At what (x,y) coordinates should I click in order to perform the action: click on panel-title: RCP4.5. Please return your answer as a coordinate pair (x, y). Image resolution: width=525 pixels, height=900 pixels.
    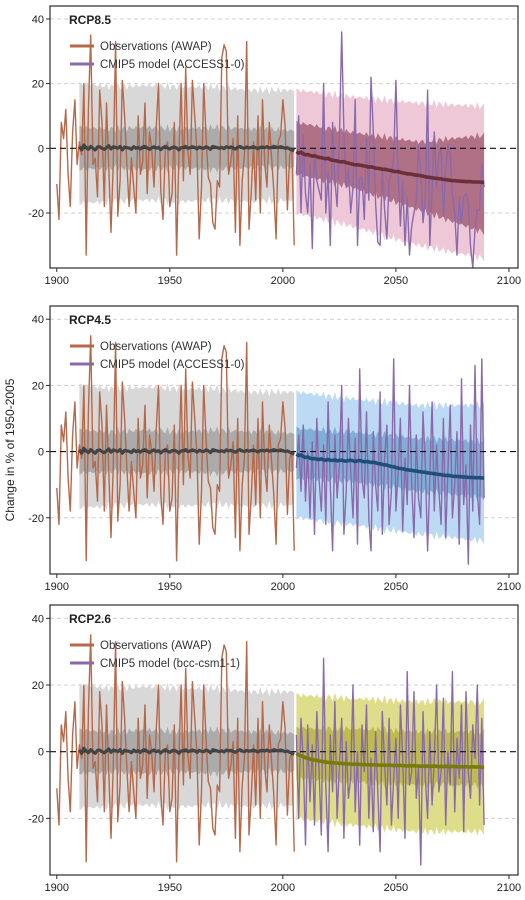
    Looking at the image, I should click on (90, 320).